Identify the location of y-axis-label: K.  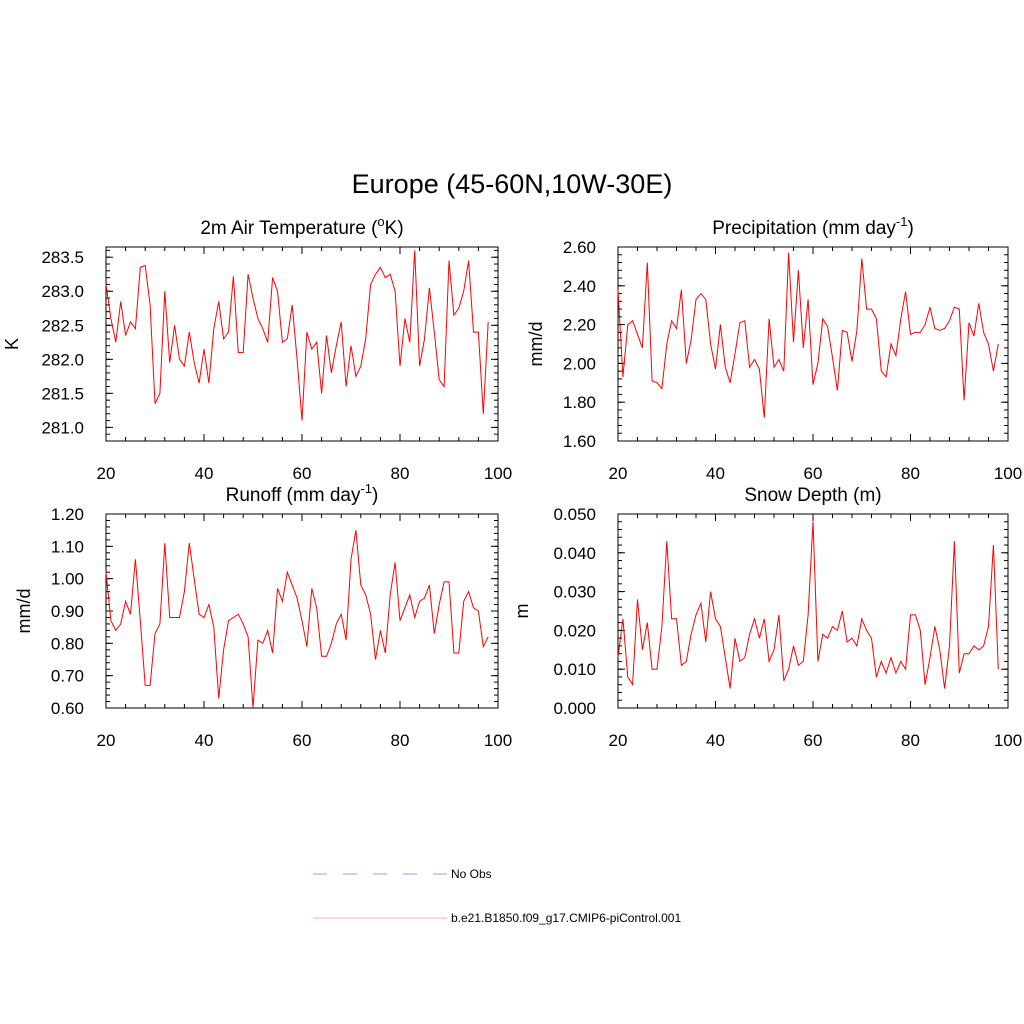
(12, 344).